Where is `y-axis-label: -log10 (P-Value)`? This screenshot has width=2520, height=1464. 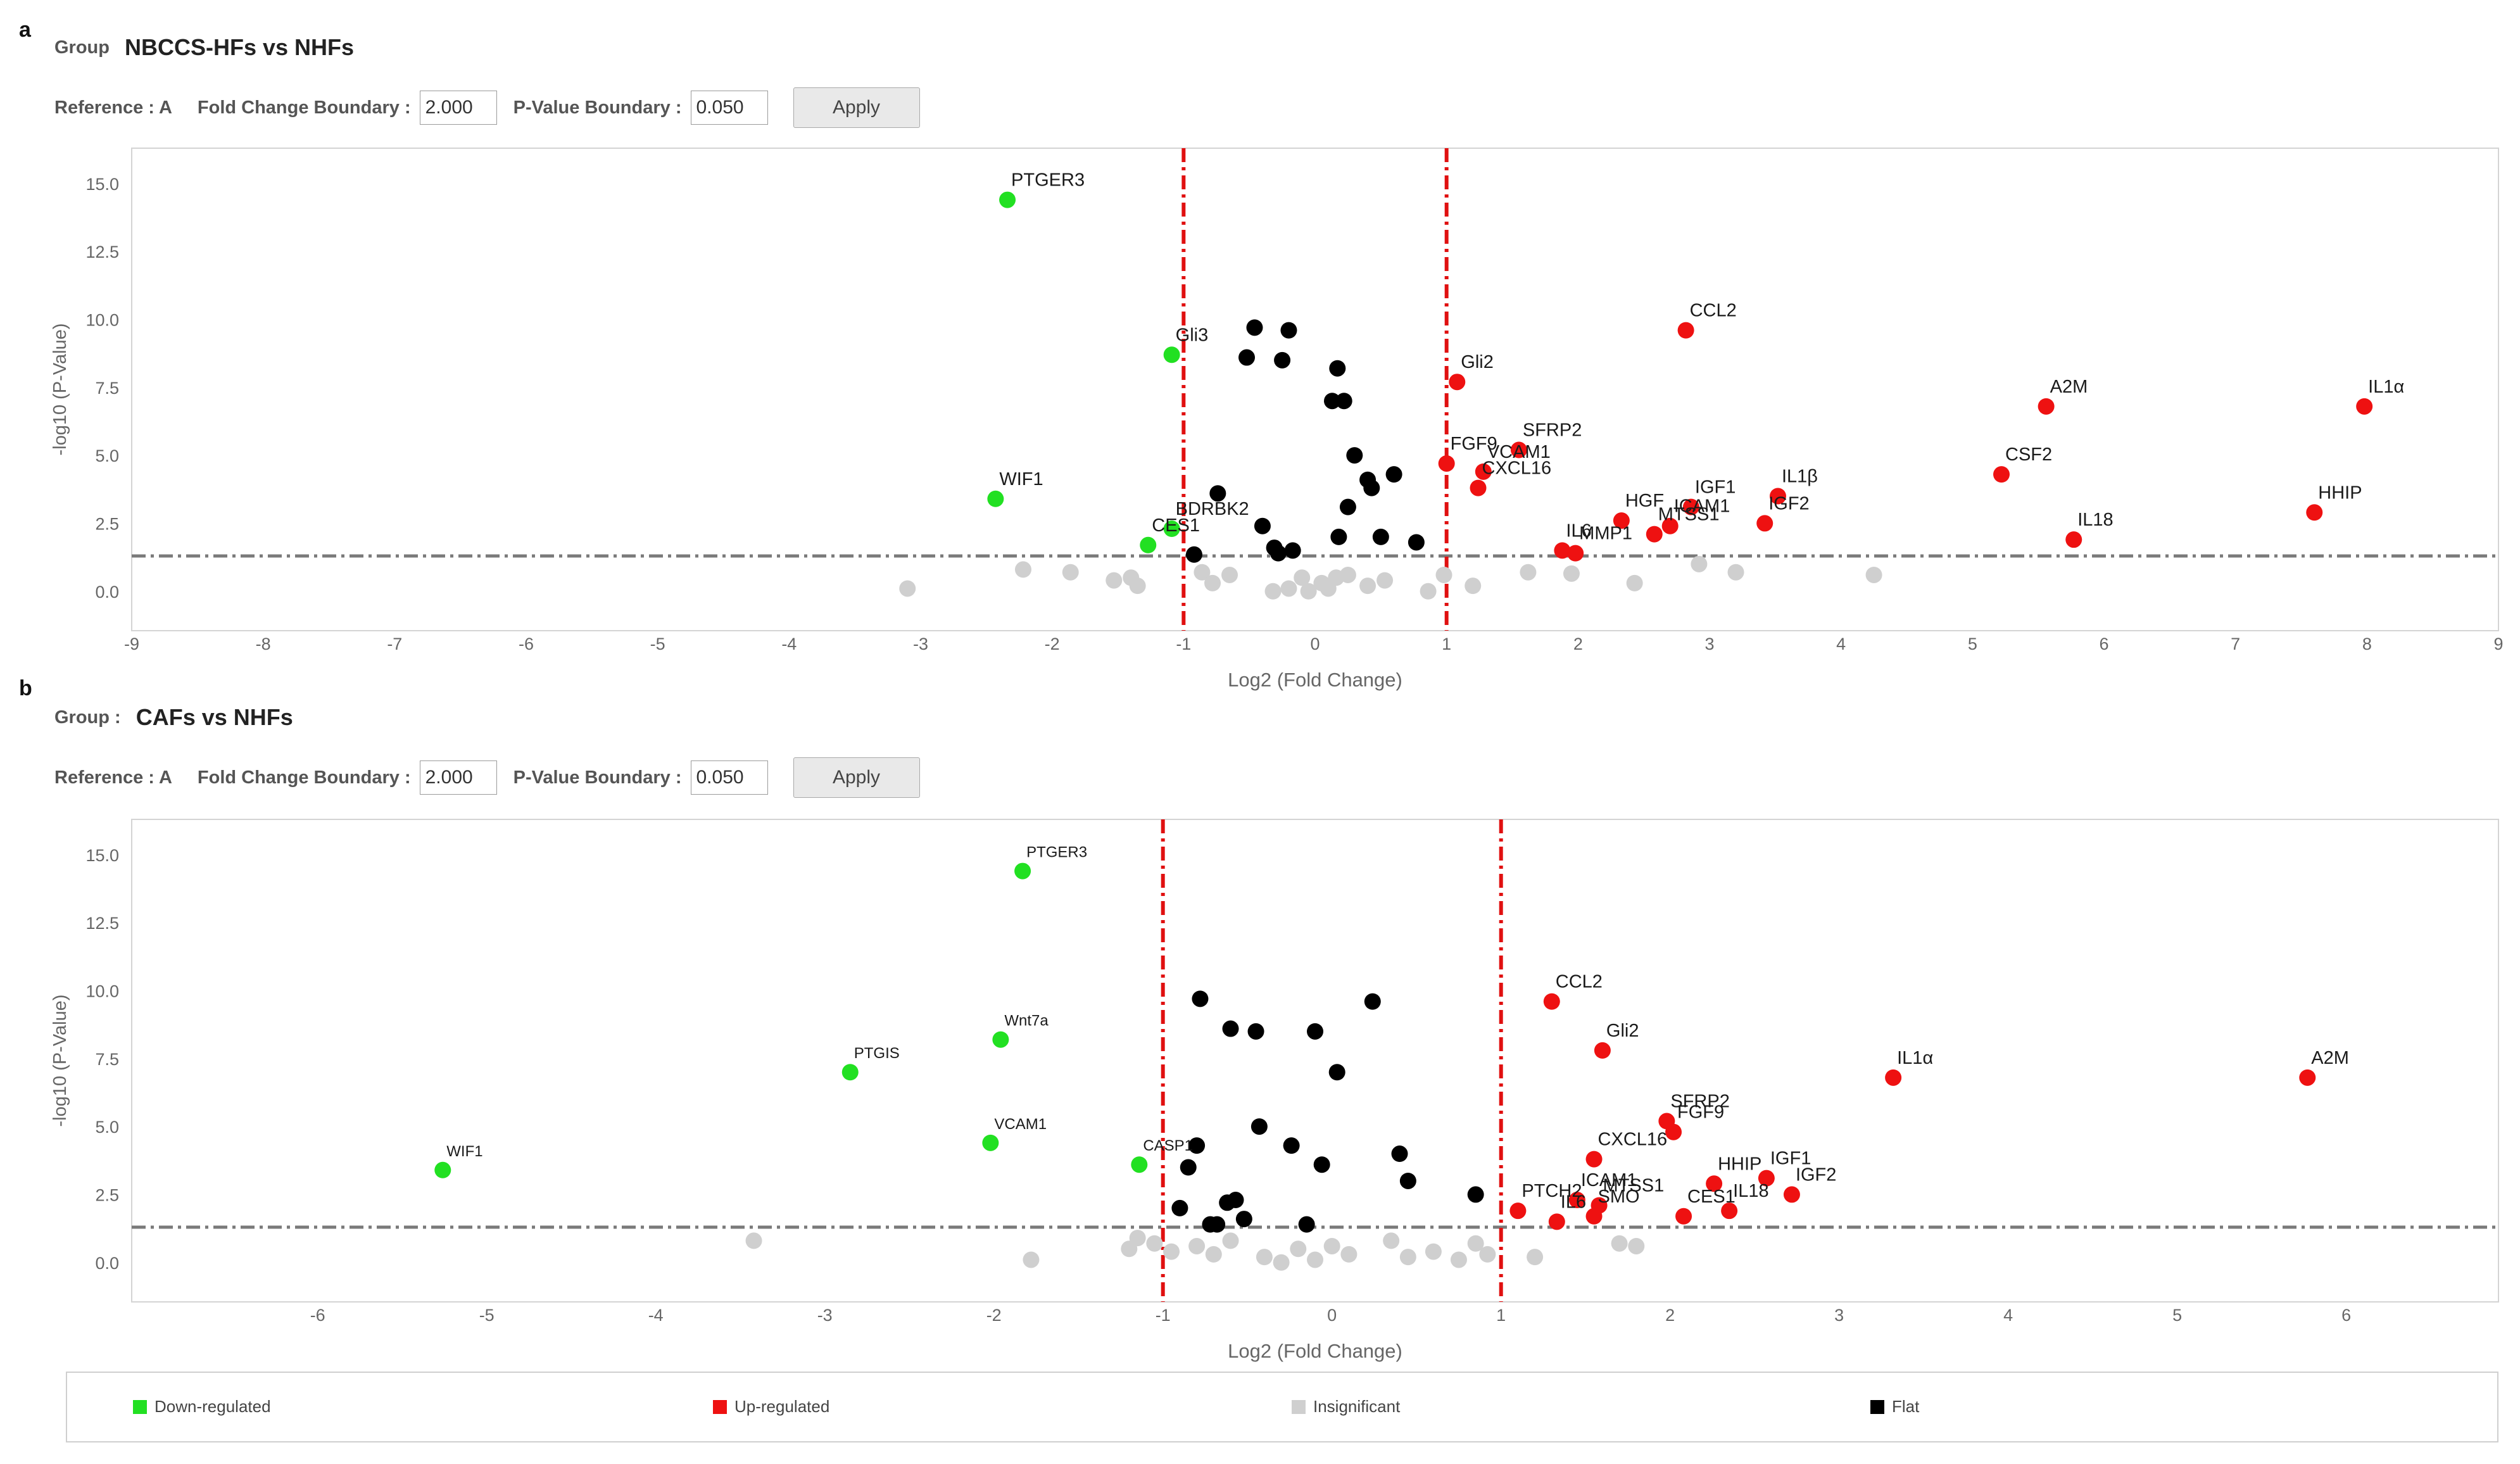 y-axis-label: -log10 (P-Value) is located at coordinates (60, 1060).